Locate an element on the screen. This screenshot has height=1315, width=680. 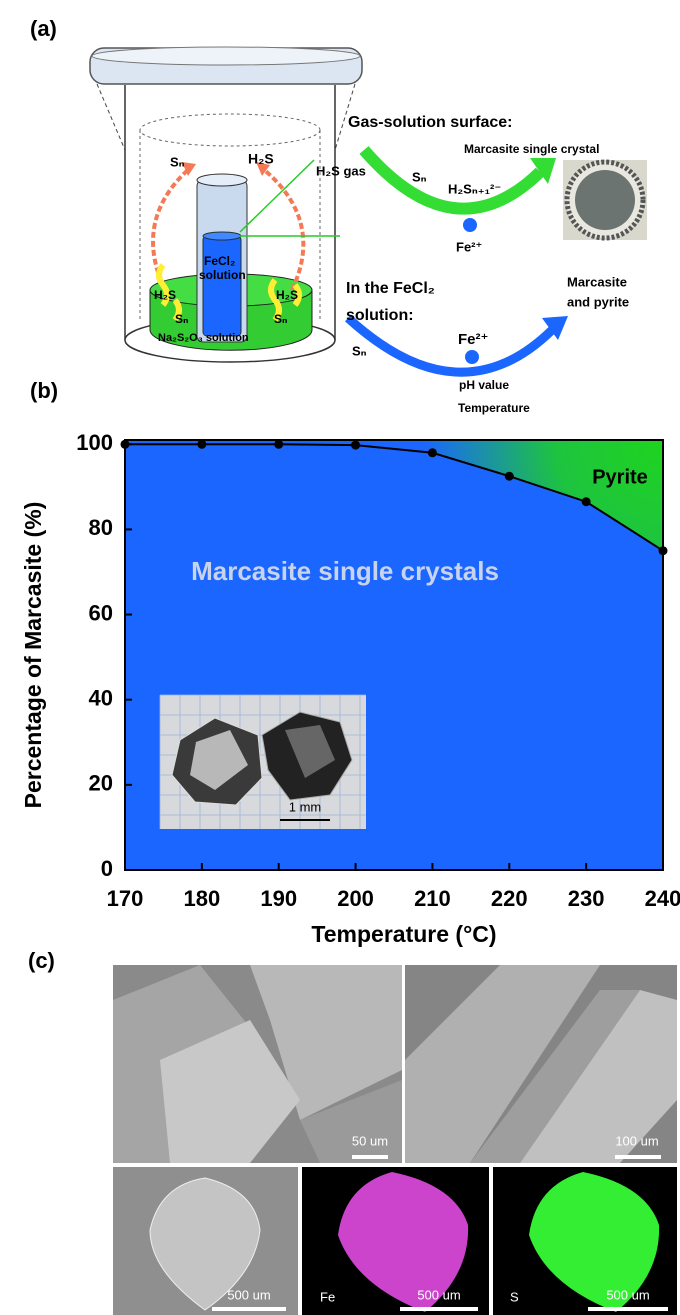
inner-rim is located at coordinates (230, 130).